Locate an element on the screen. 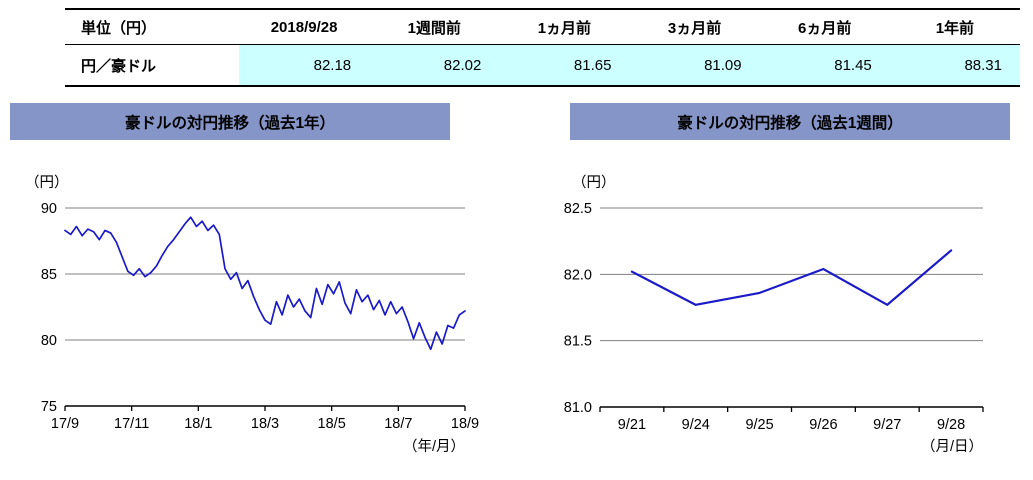  rate-value-cell: 82.18 is located at coordinates (304, 65).